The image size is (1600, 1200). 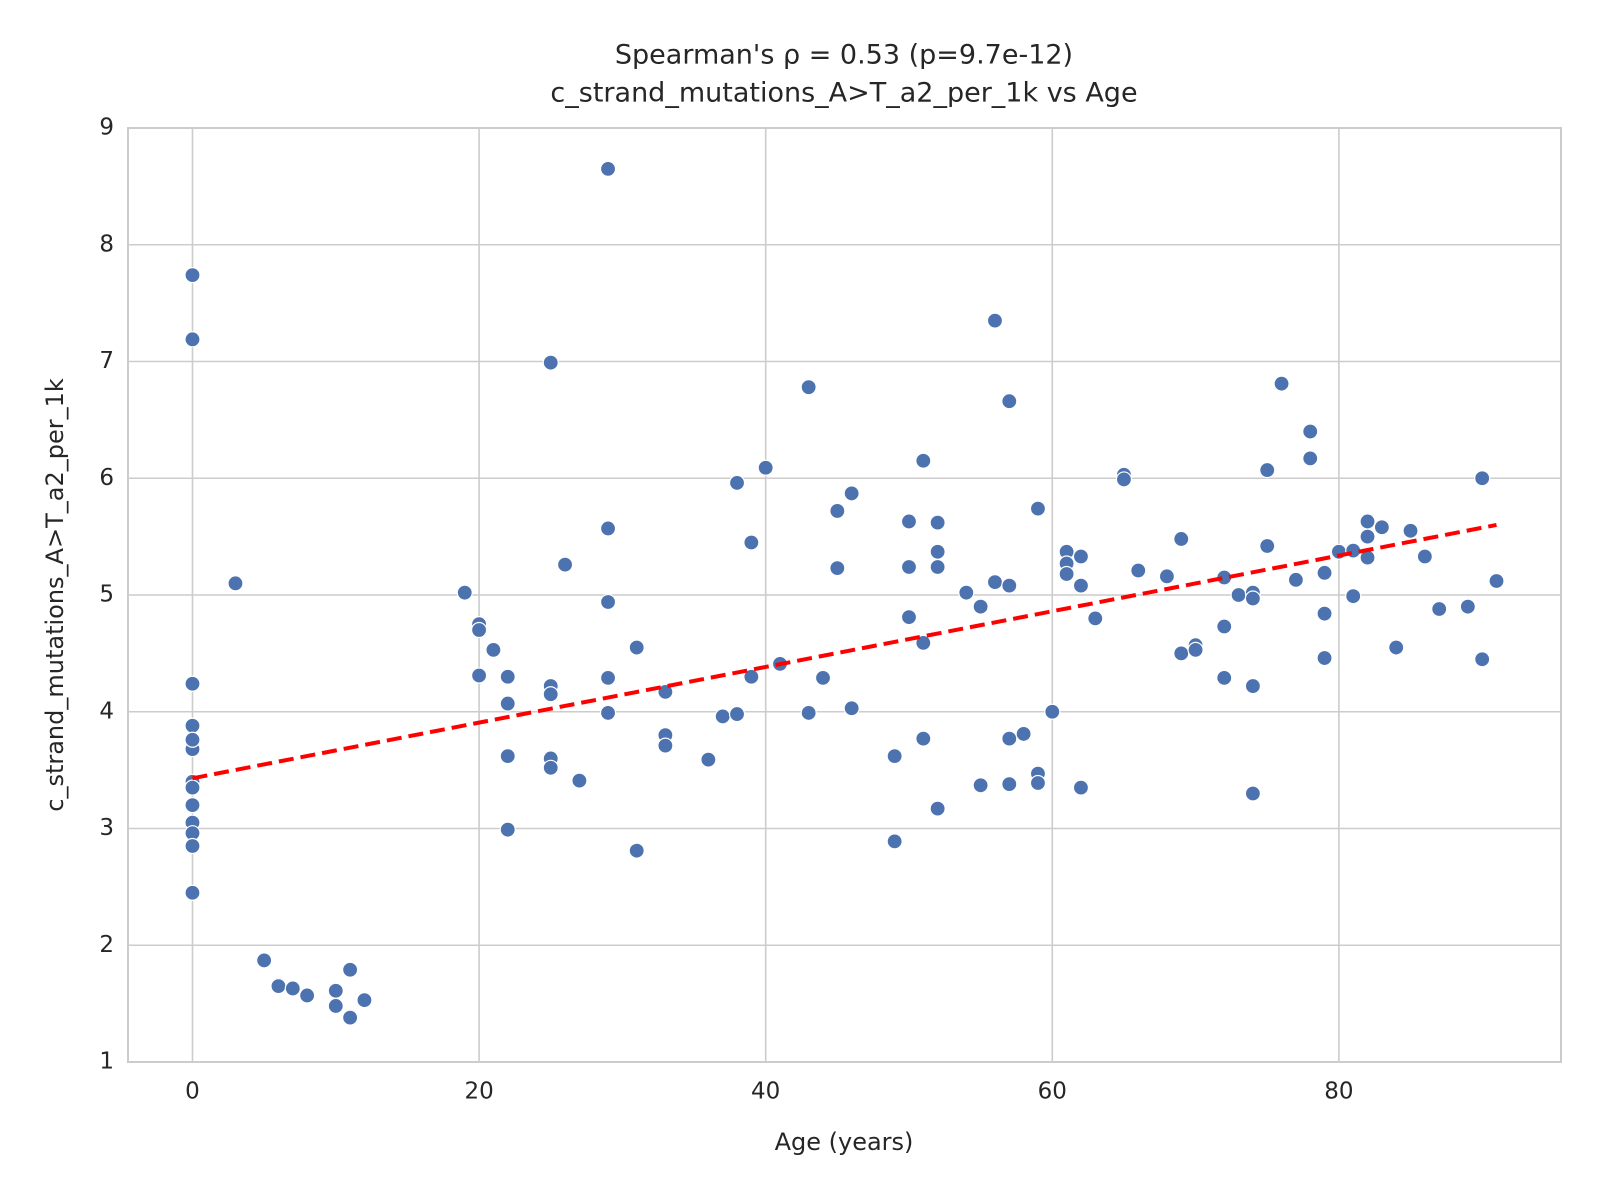 What do you see at coordinates (106, 128) in the screenshot?
I see `y-tick-label: 9` at bounding box center [106, 128].